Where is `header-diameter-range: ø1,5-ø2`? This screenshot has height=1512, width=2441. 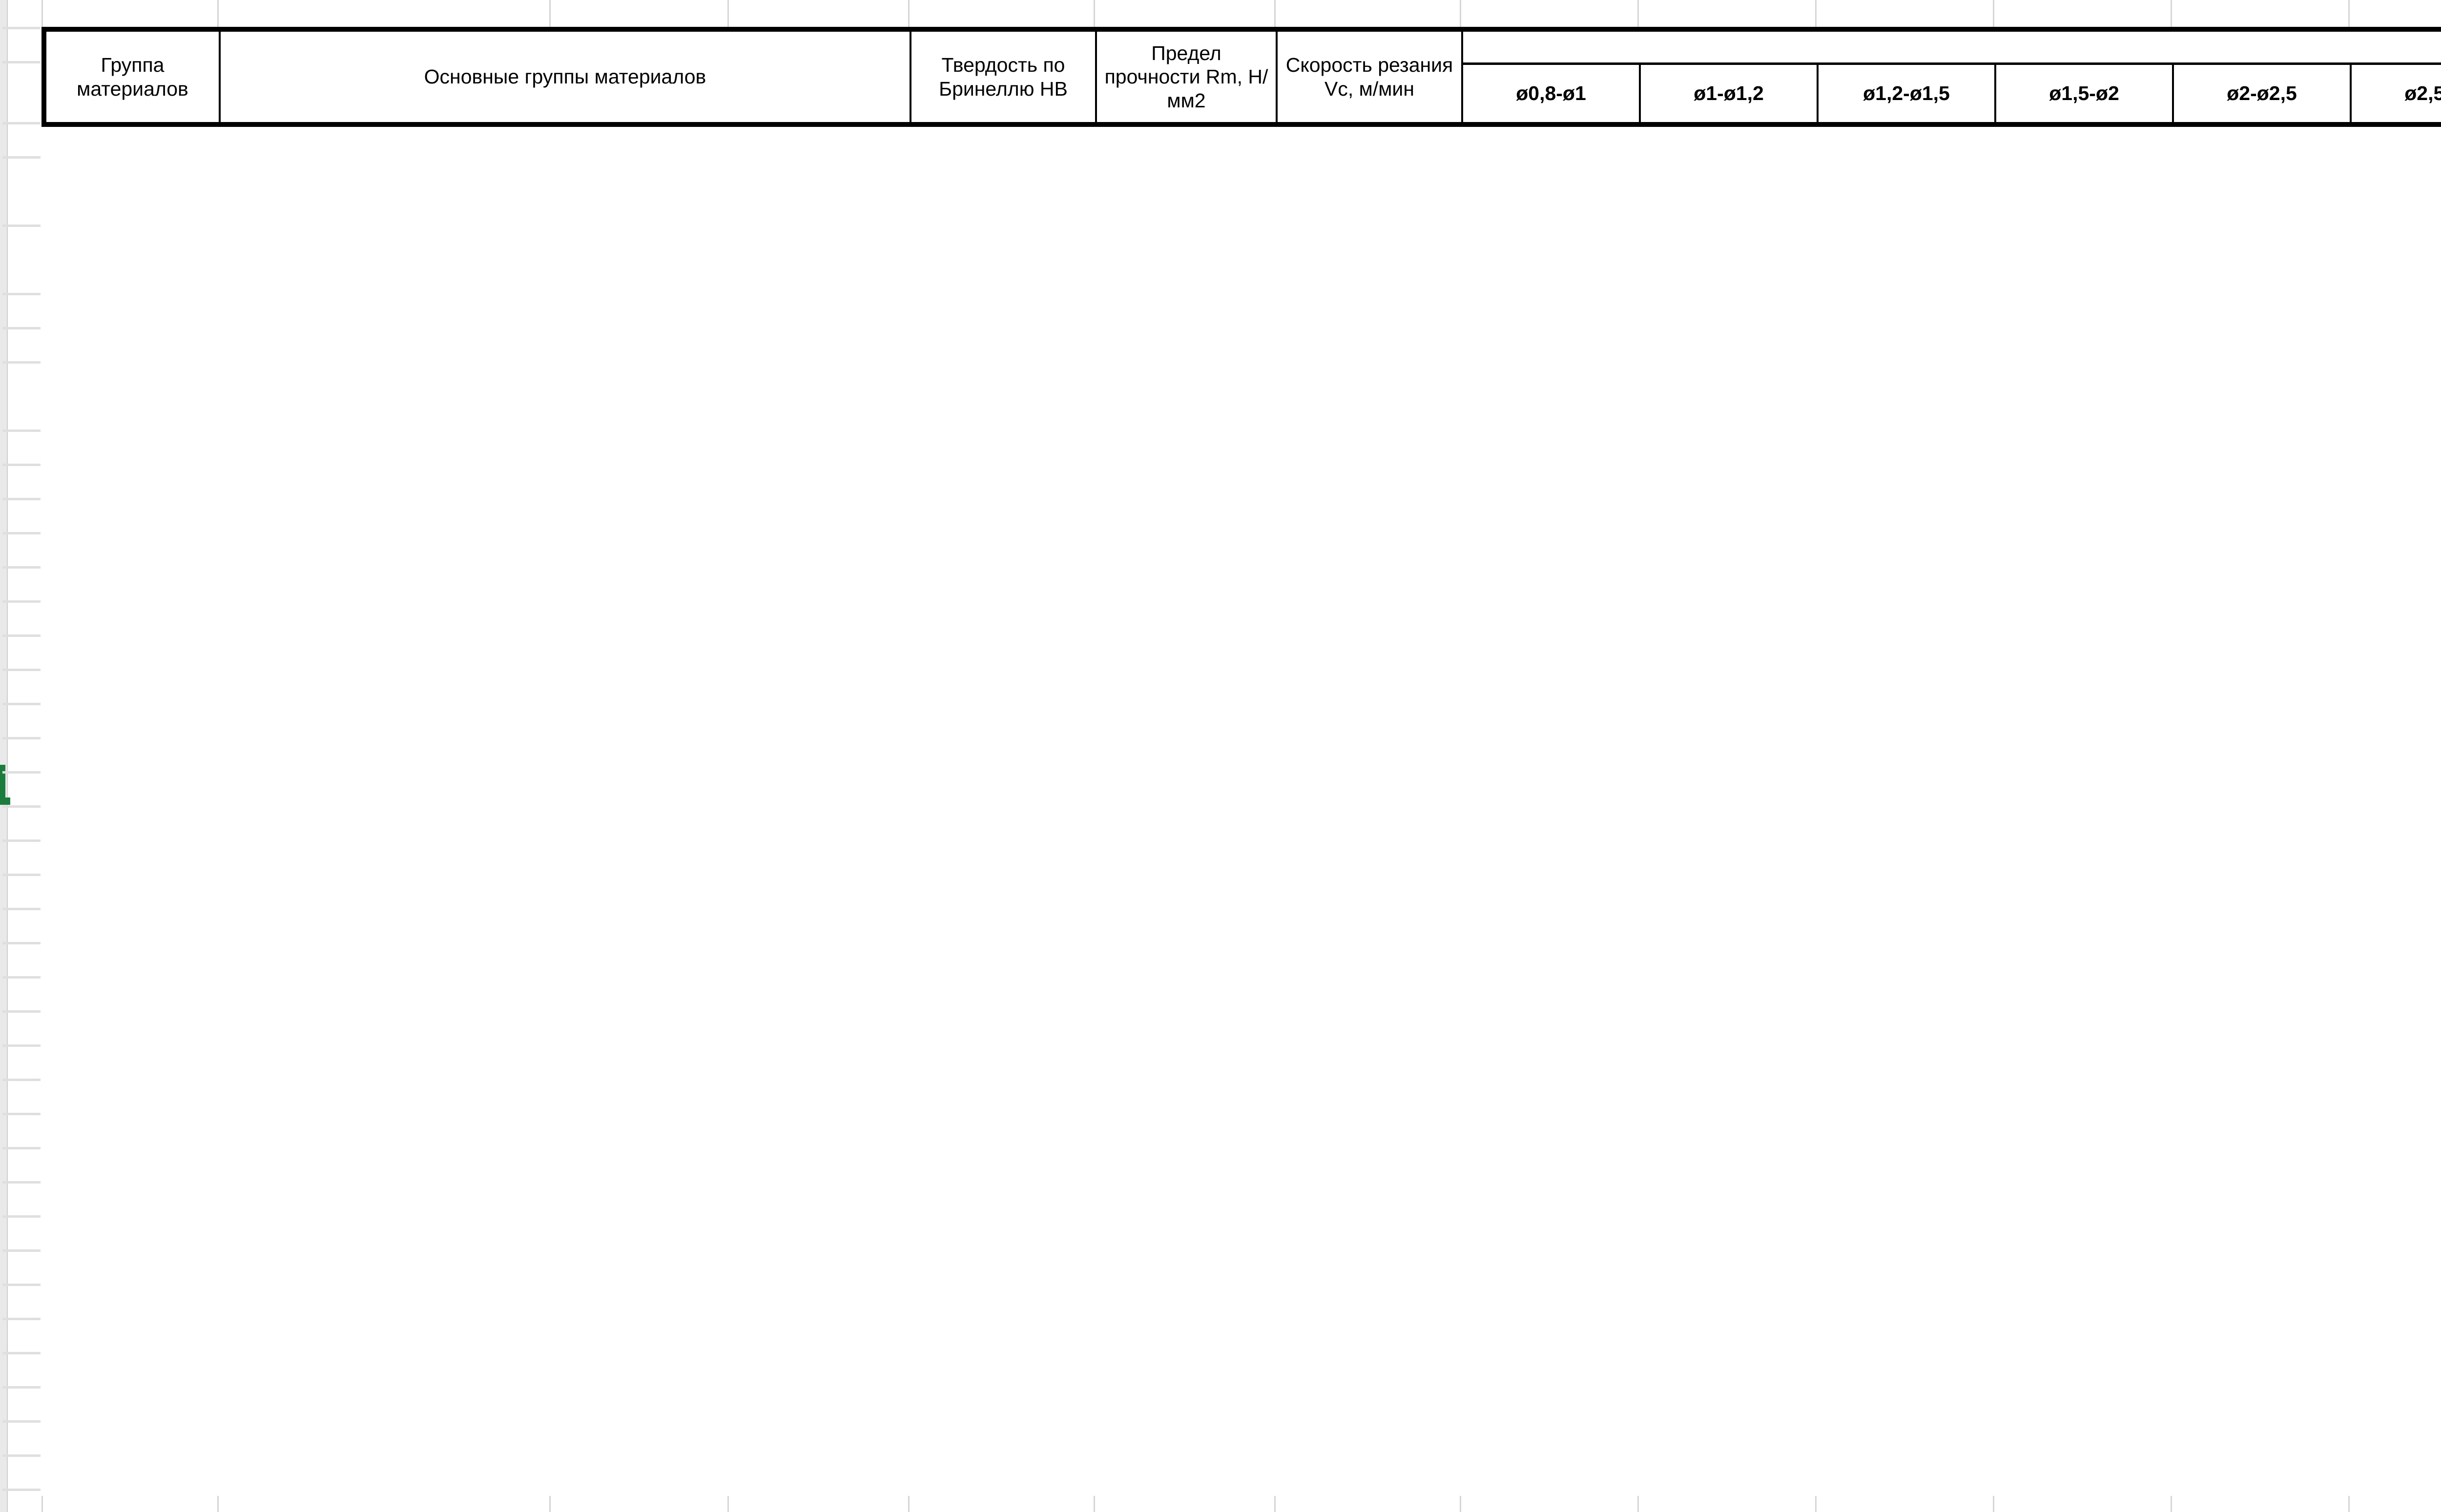
header-diameter-range: ø1,5-ø2 is located at coordinates (2084, 94).